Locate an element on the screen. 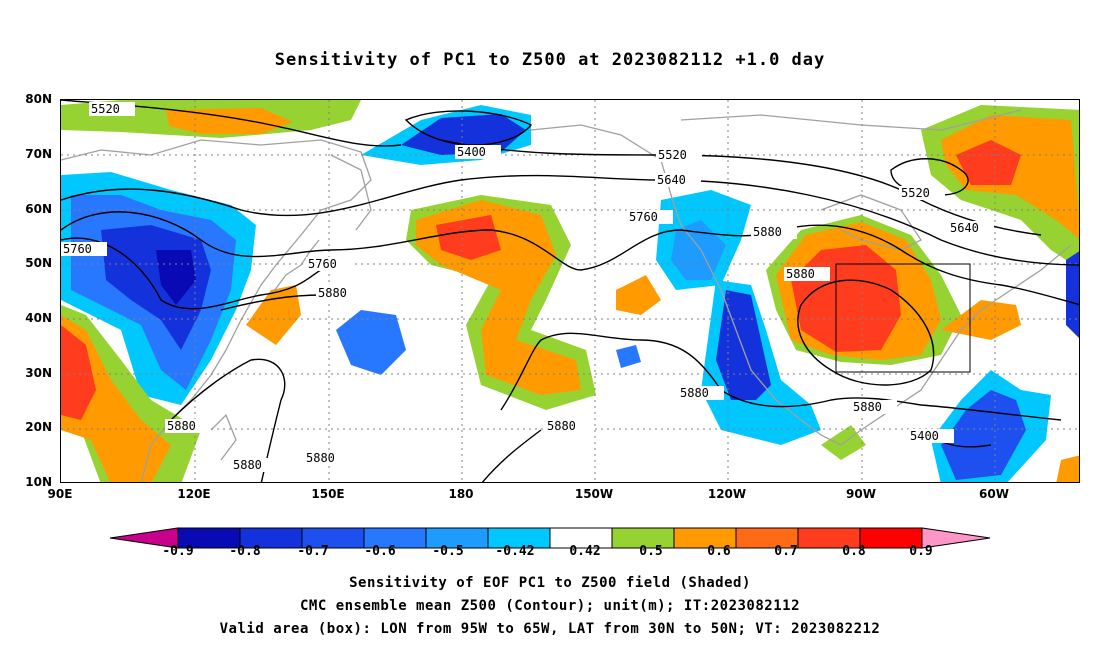 Image resolution: width=1100 pixels, height=650 pixels. lat-label-50n: 50N is located at coordinates (38, 263).